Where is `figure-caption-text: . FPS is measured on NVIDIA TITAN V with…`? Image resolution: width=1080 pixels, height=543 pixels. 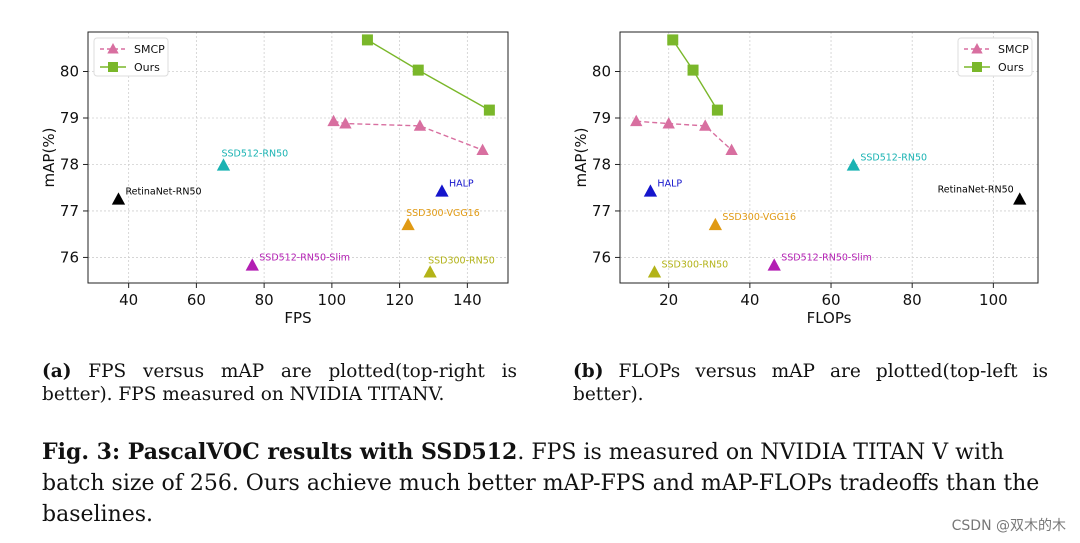
figure-caption-text: . FPS is measured on NVIDIA TITAN V with… is located at coordinates (541, 483).